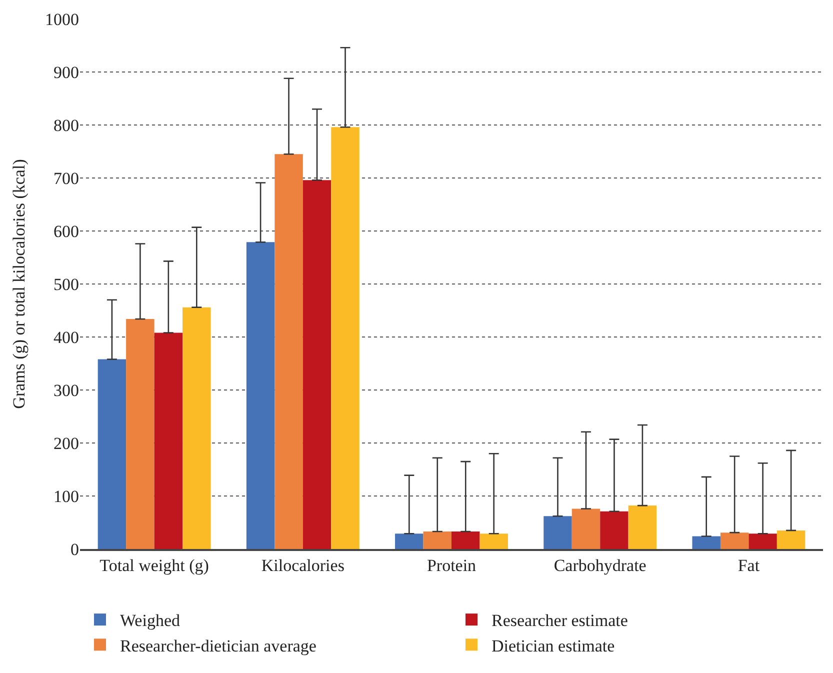  Describe the element at coordinates (66, 284) in the screenshot. I see `y-tick-label: 500` at that location.